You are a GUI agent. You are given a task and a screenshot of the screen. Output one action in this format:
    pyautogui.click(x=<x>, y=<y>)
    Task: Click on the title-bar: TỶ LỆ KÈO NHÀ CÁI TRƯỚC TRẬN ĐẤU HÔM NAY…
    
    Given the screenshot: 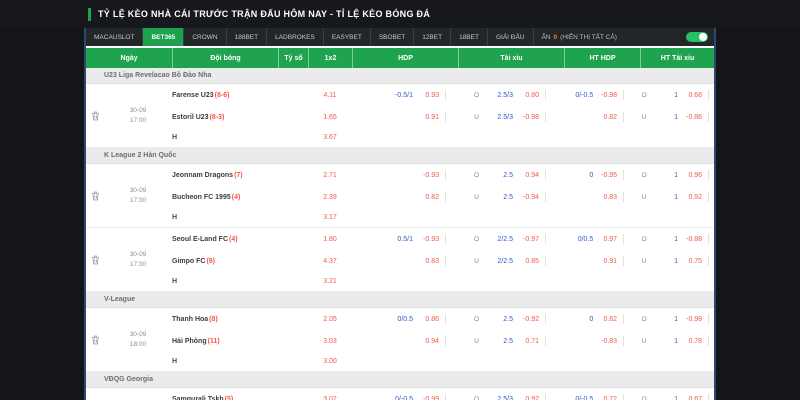 What is the action you would take?
    pyautogui.click(x=400, y=14)
    